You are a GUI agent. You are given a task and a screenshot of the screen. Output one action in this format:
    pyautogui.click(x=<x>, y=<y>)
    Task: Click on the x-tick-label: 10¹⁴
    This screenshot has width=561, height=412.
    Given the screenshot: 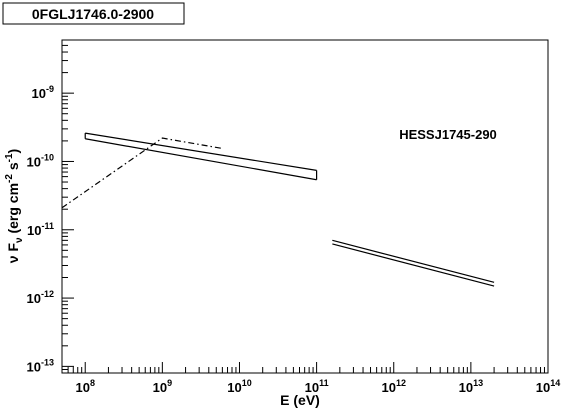 What is the action you would take?
    pyautogui.click(x=548, y=386)
    